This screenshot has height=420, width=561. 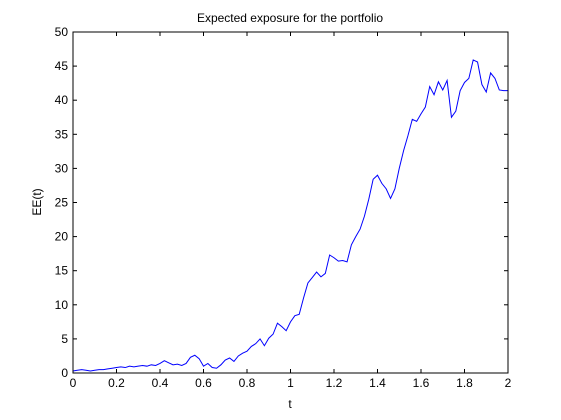 I want to click on y-tick-label: 15, so click(x=62, y=271).